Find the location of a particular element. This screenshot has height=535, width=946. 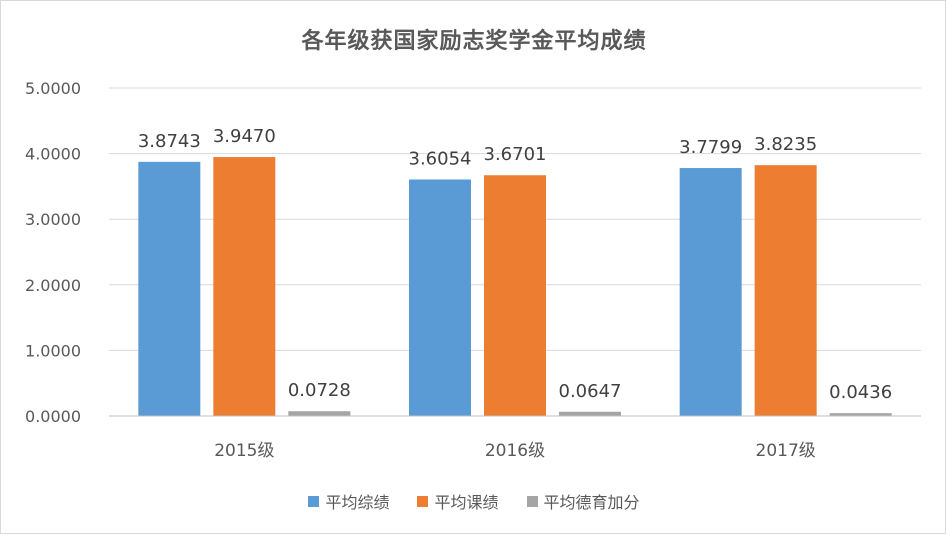

chart-title: 各年级获国家励志奖学金平均成绩 is located at coordinates (474, 41).